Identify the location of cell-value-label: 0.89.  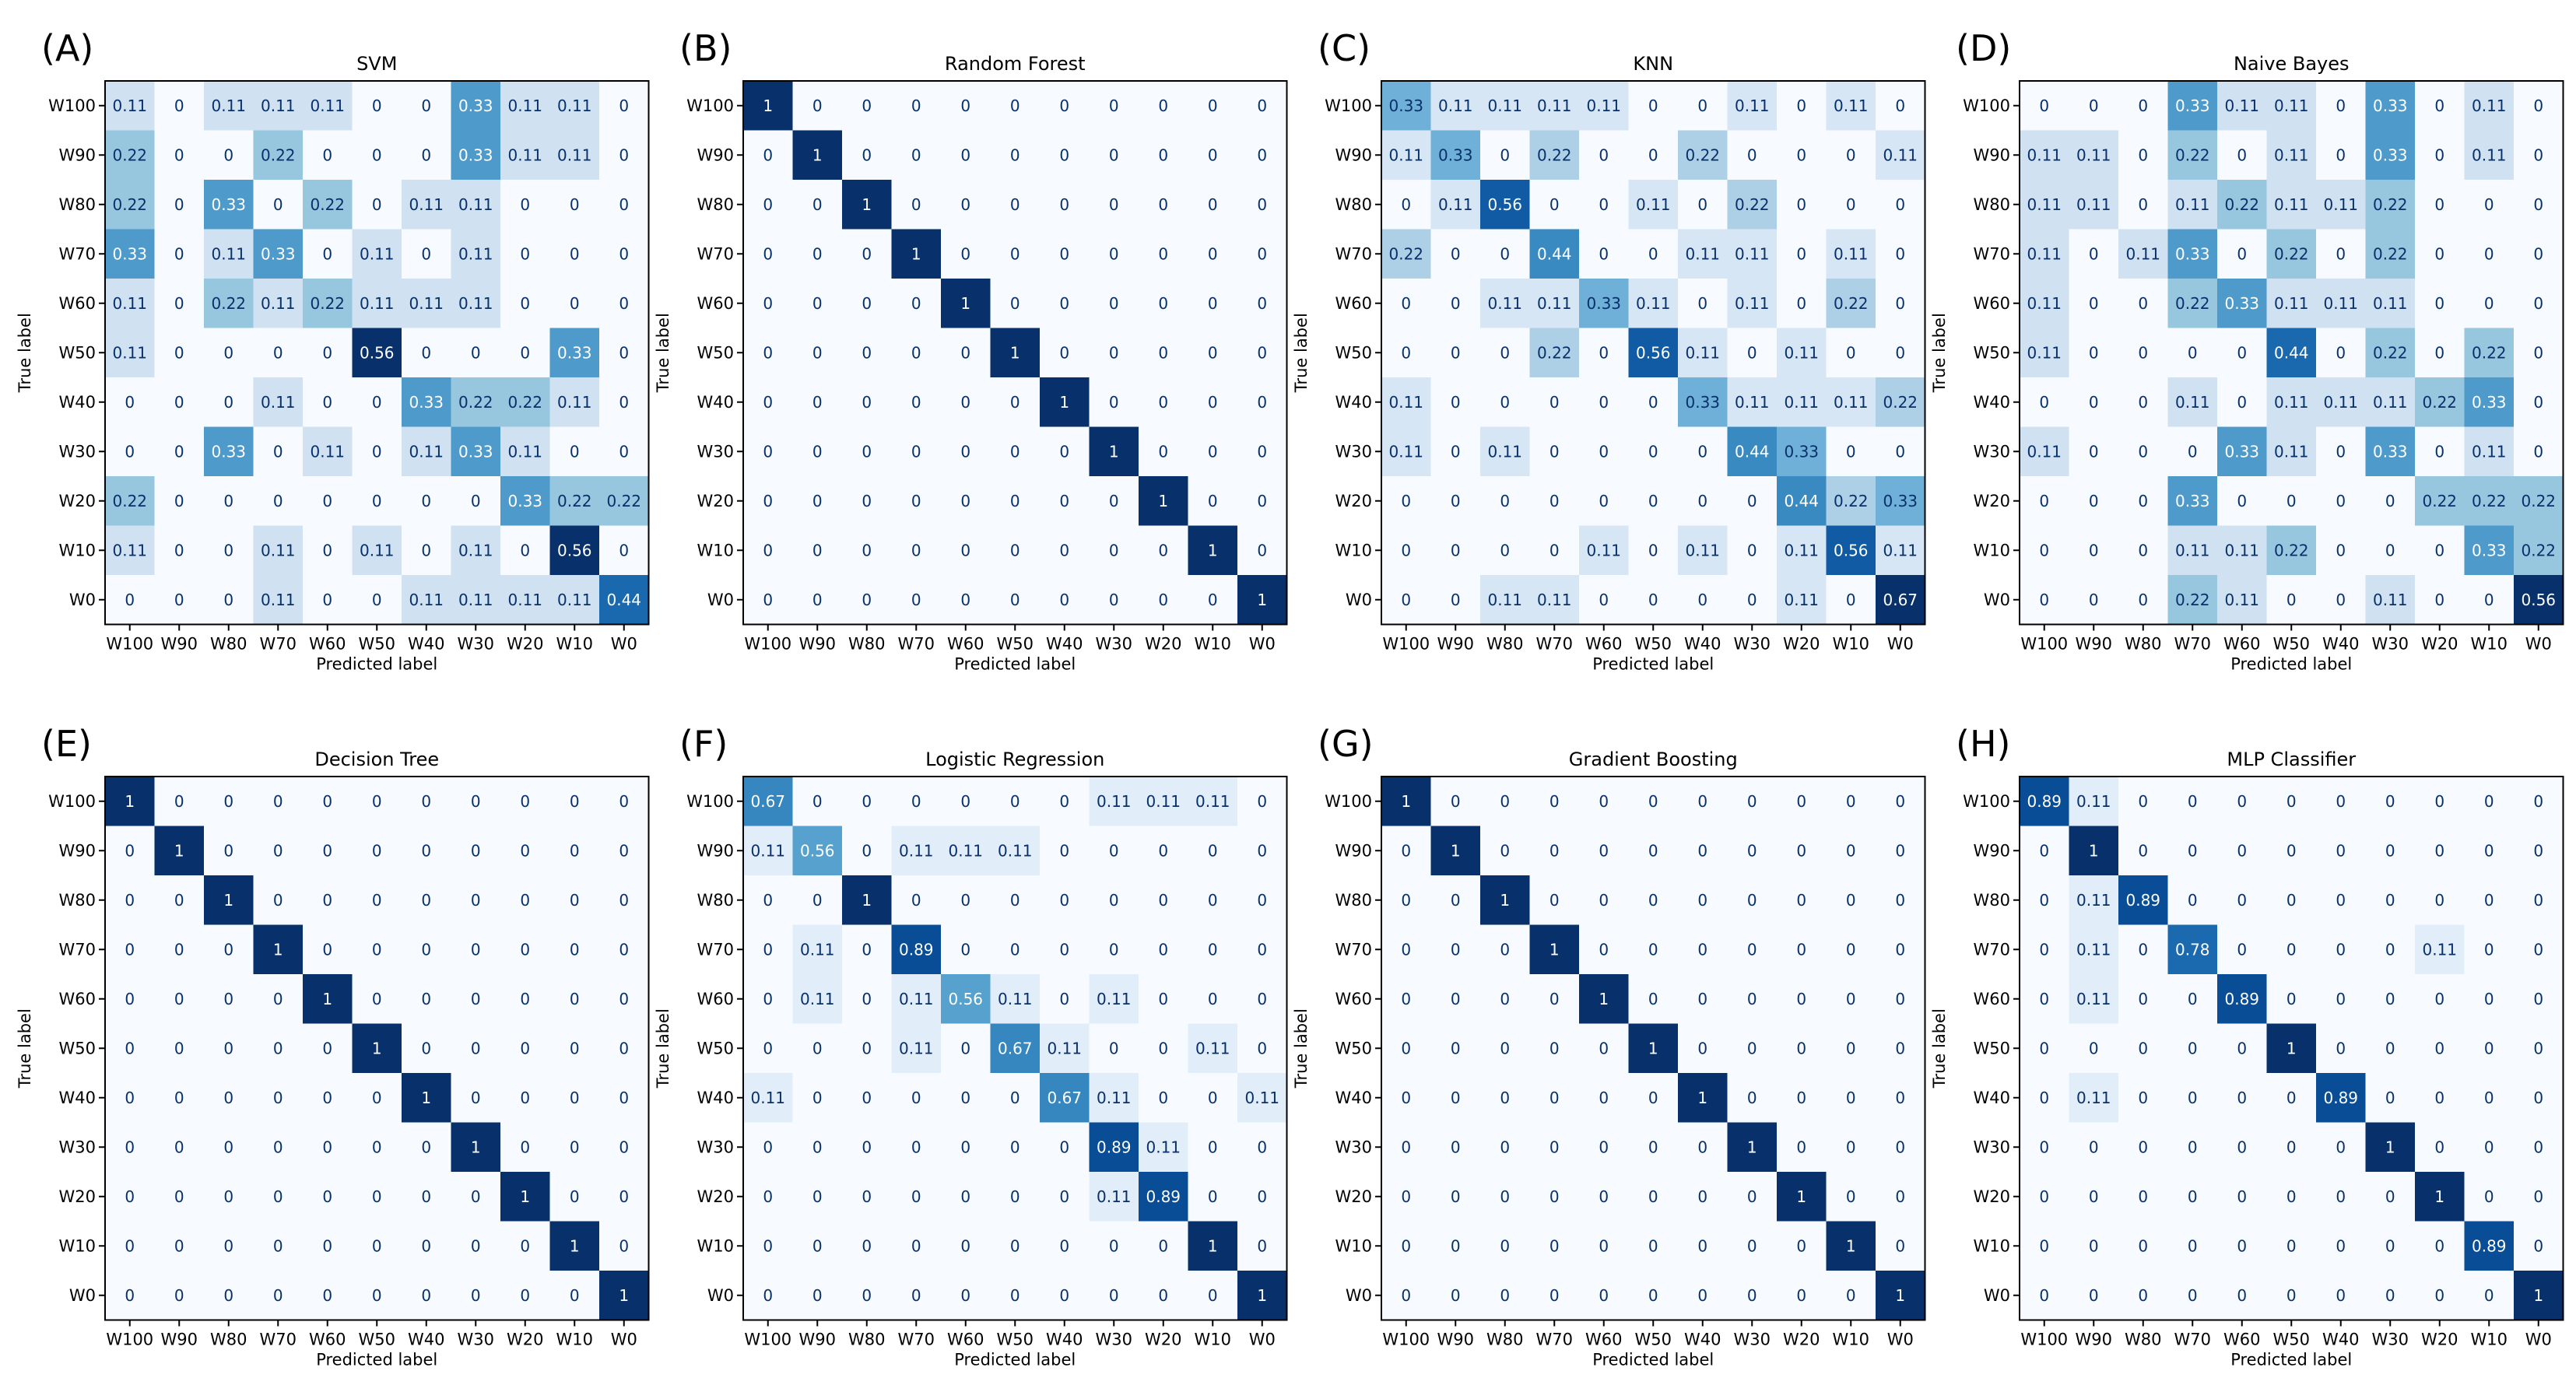
(2142, 900).